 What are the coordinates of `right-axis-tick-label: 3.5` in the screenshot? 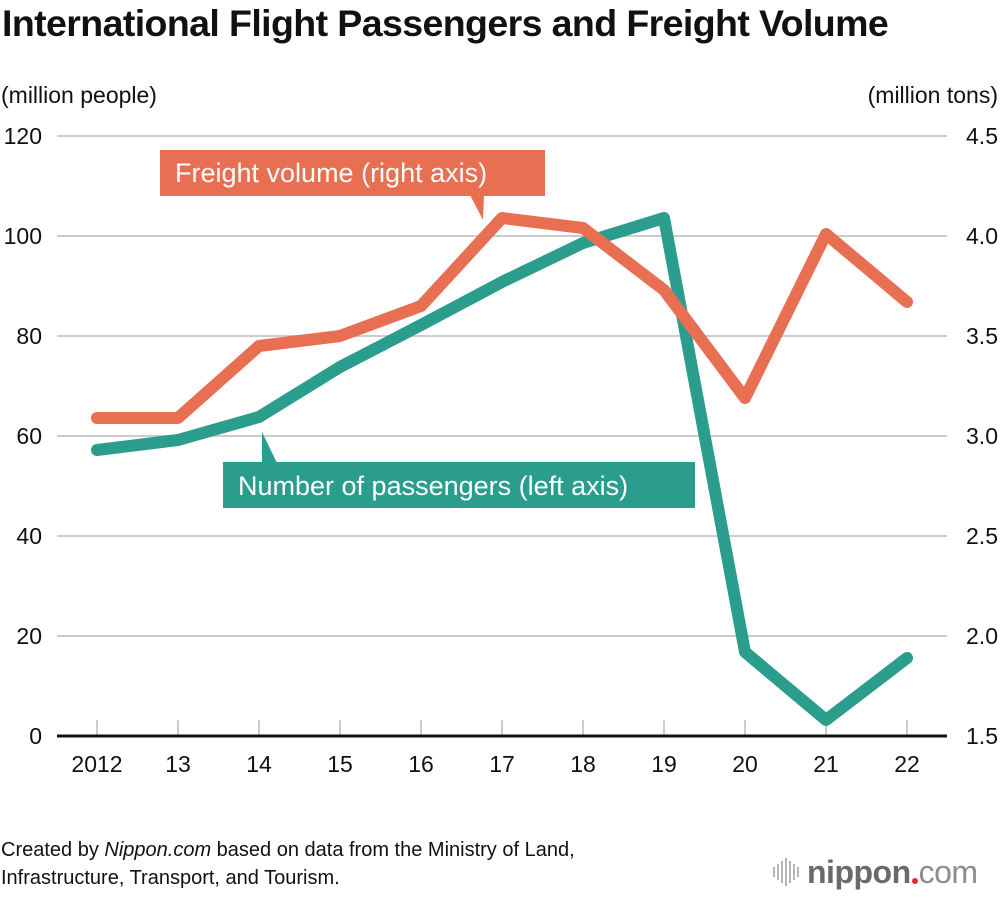 It's located at (982, 336).